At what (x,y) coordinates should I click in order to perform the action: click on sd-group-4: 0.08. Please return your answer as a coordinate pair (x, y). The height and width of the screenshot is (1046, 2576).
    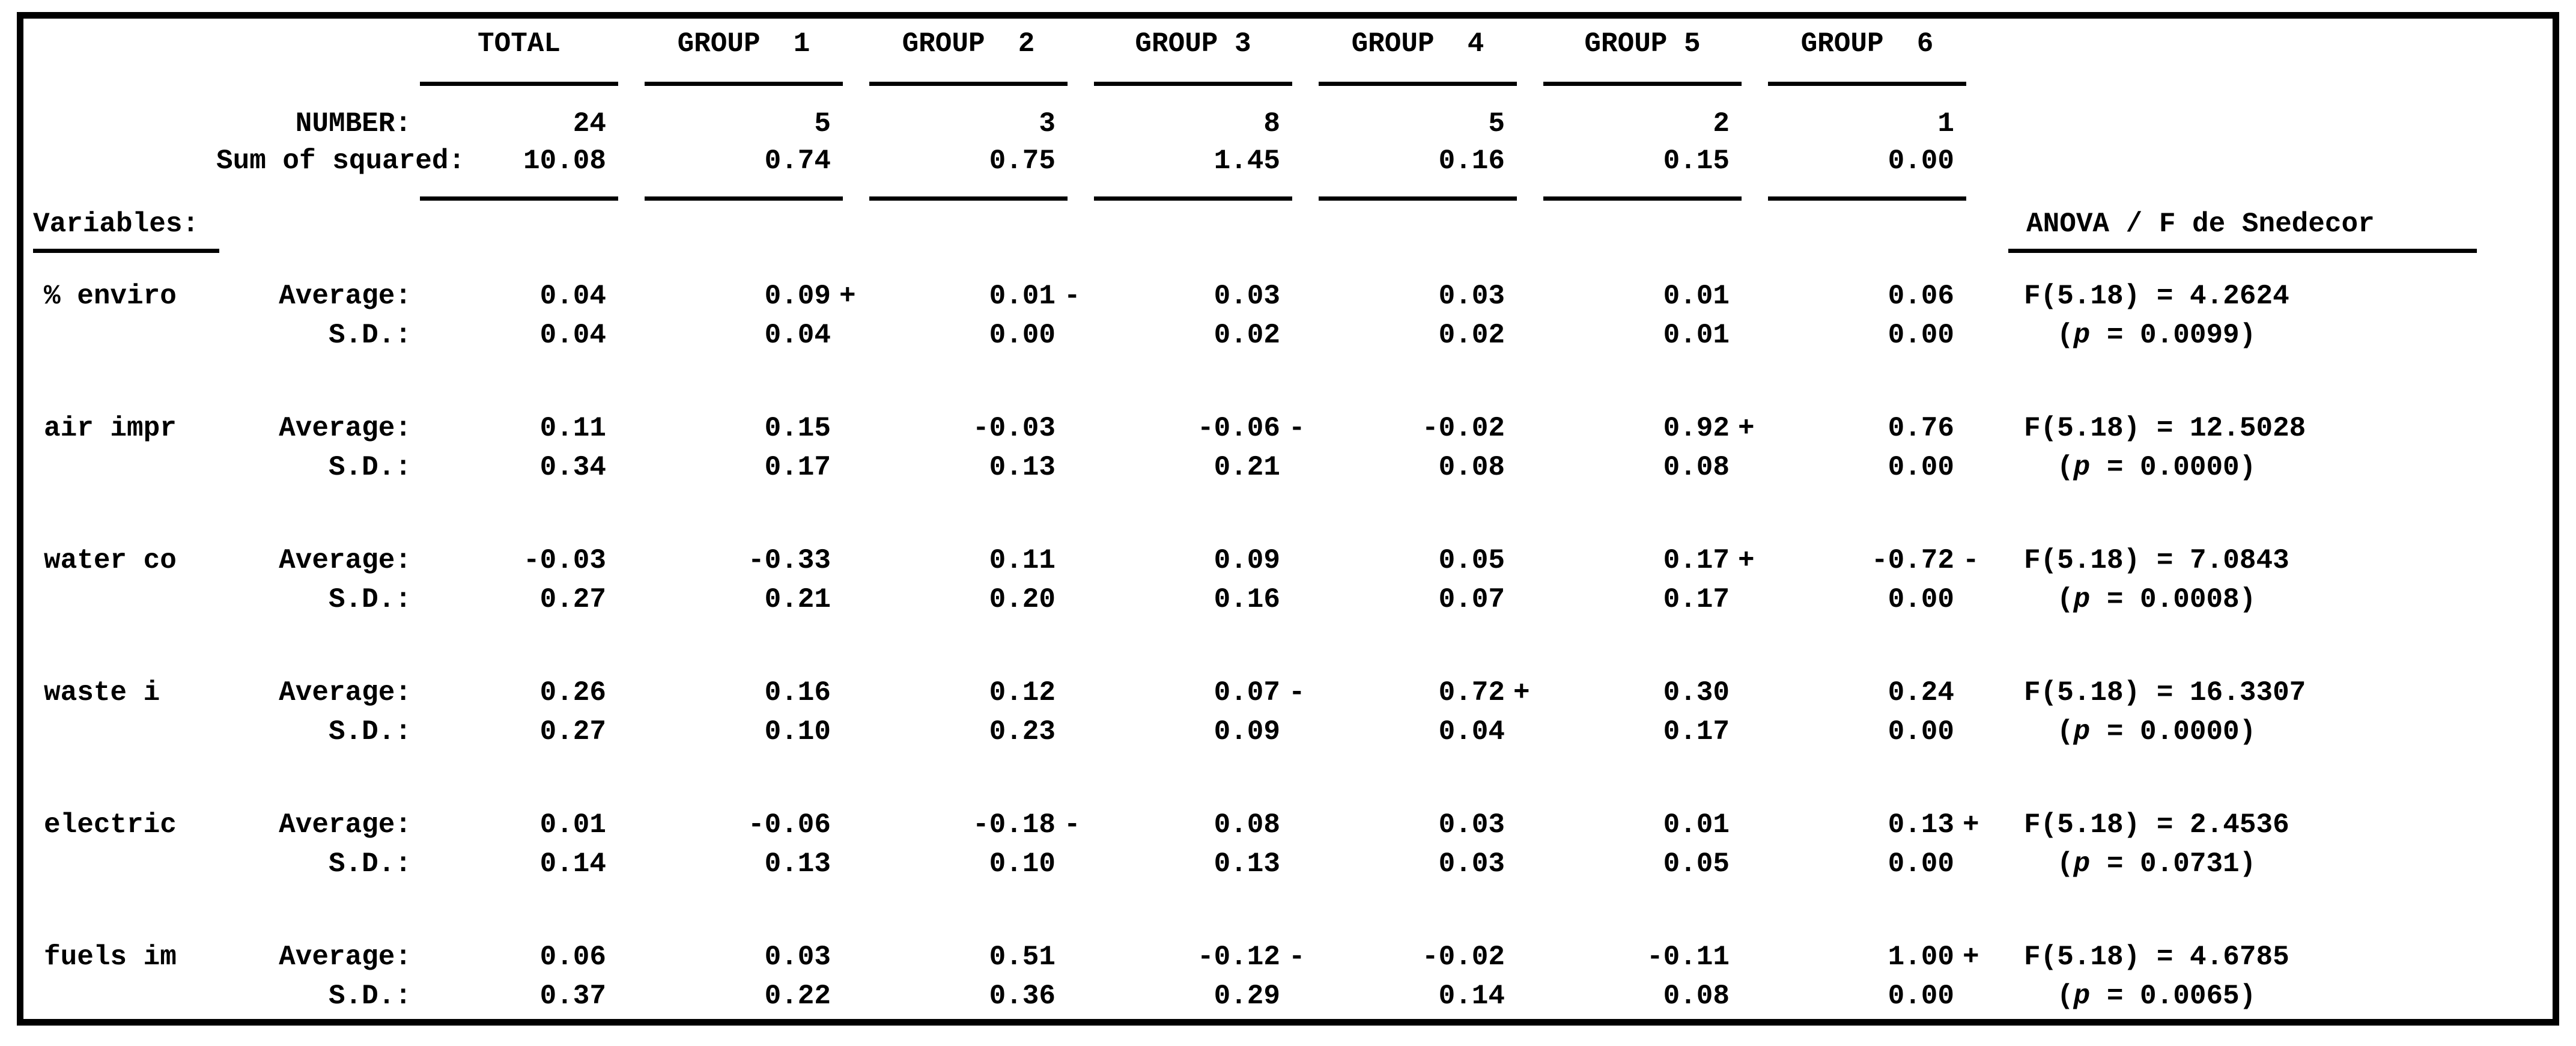
    Looking at the image, I should click on (1471, 468).